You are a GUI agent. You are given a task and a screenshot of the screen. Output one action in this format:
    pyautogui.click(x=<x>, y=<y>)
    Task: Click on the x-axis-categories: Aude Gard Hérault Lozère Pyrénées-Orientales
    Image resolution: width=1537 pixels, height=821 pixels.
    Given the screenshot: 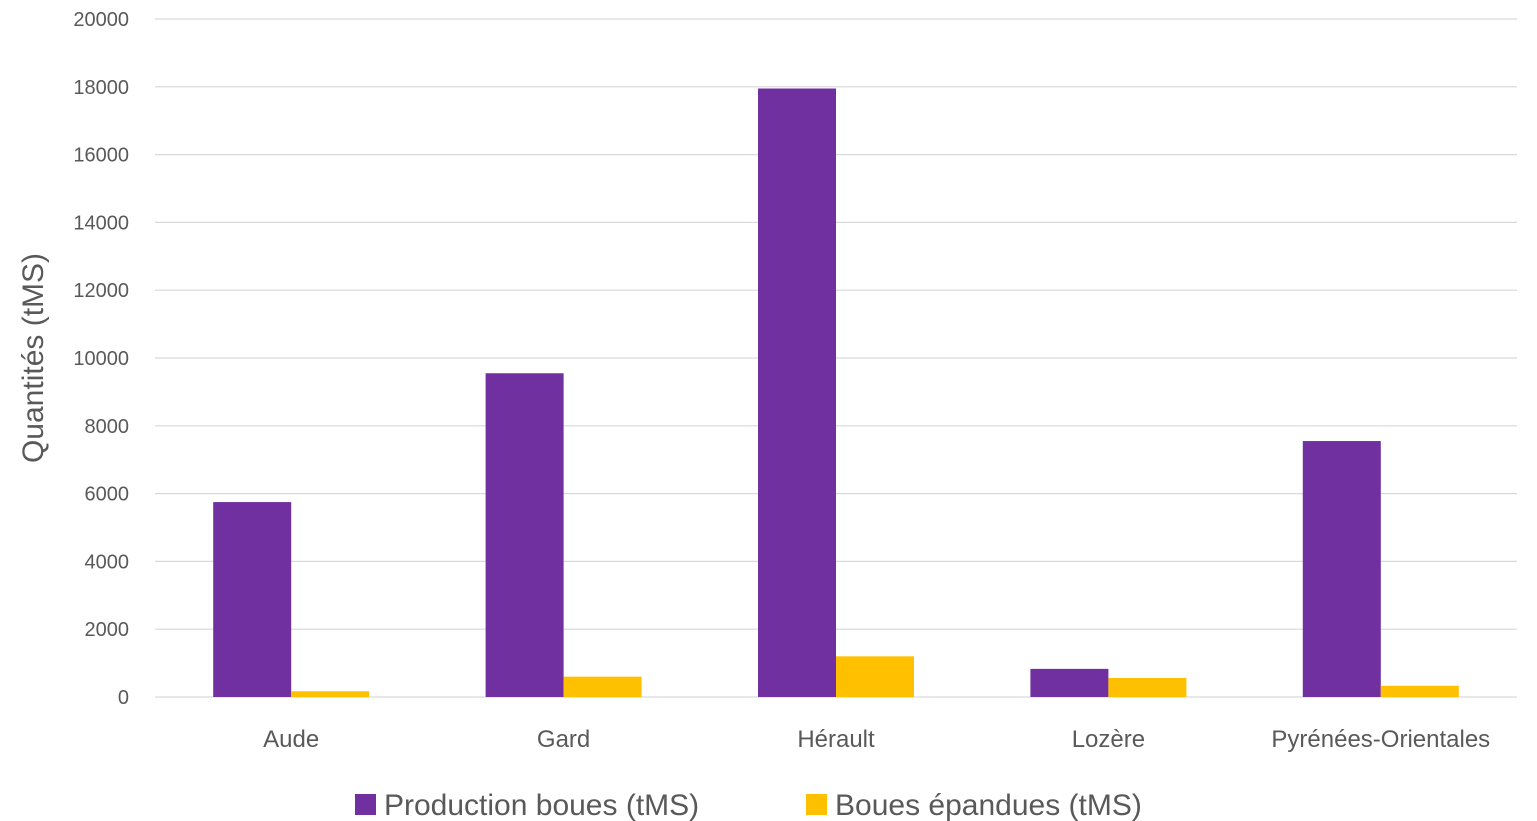 What is the action you would take?
    pyautogui.click(x=876, y=739)
    